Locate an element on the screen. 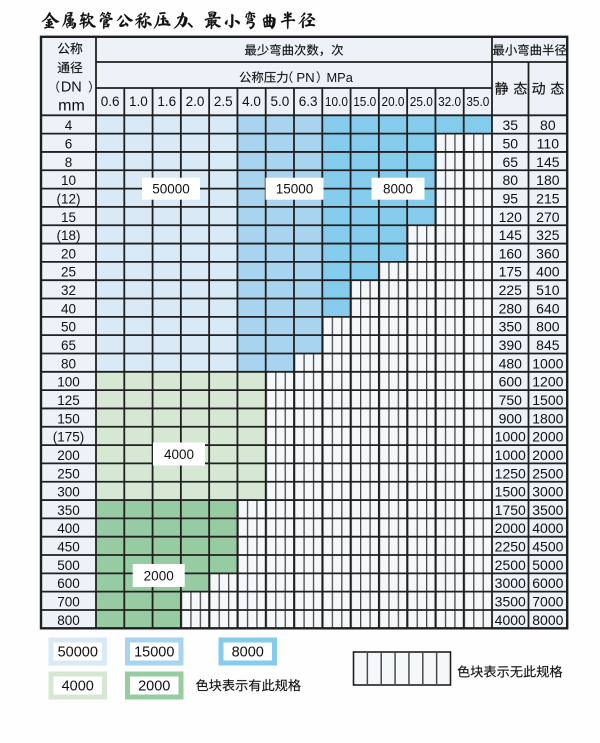  svg-text: mm is located at coordinates (71, 105).